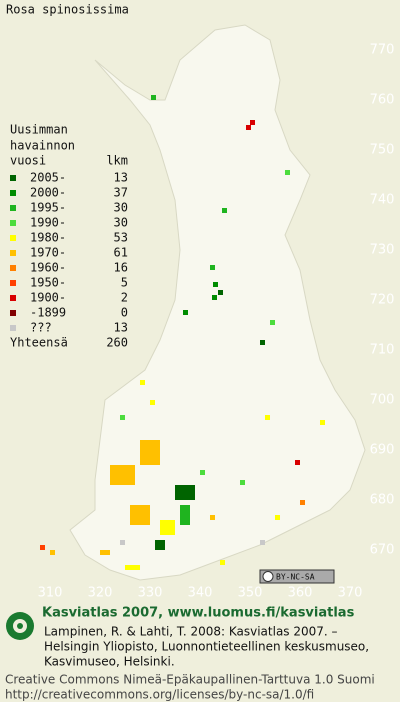 This screenshot has height=702, width=400. Describe the element at coordinates (48, 223) in the screenshot. I see `legend-label: 1990-` at that location.